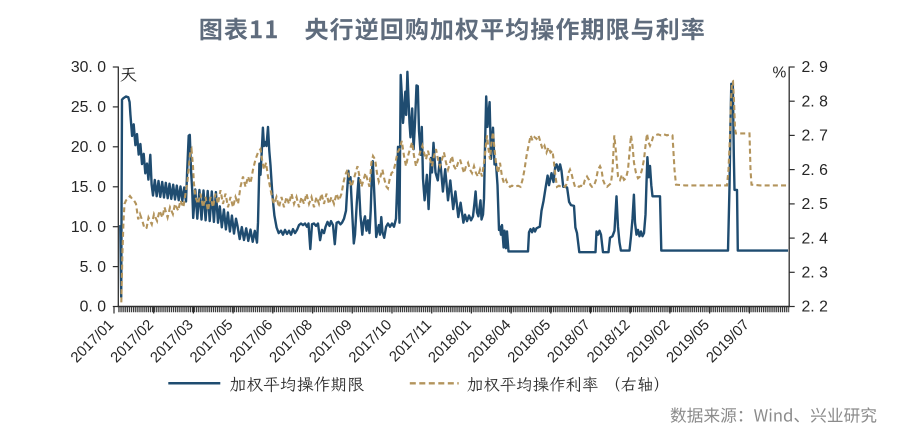 The width and height of the screenshot is (900, 442). I want to click on svg-text: 15. 0, so click(88, 187).